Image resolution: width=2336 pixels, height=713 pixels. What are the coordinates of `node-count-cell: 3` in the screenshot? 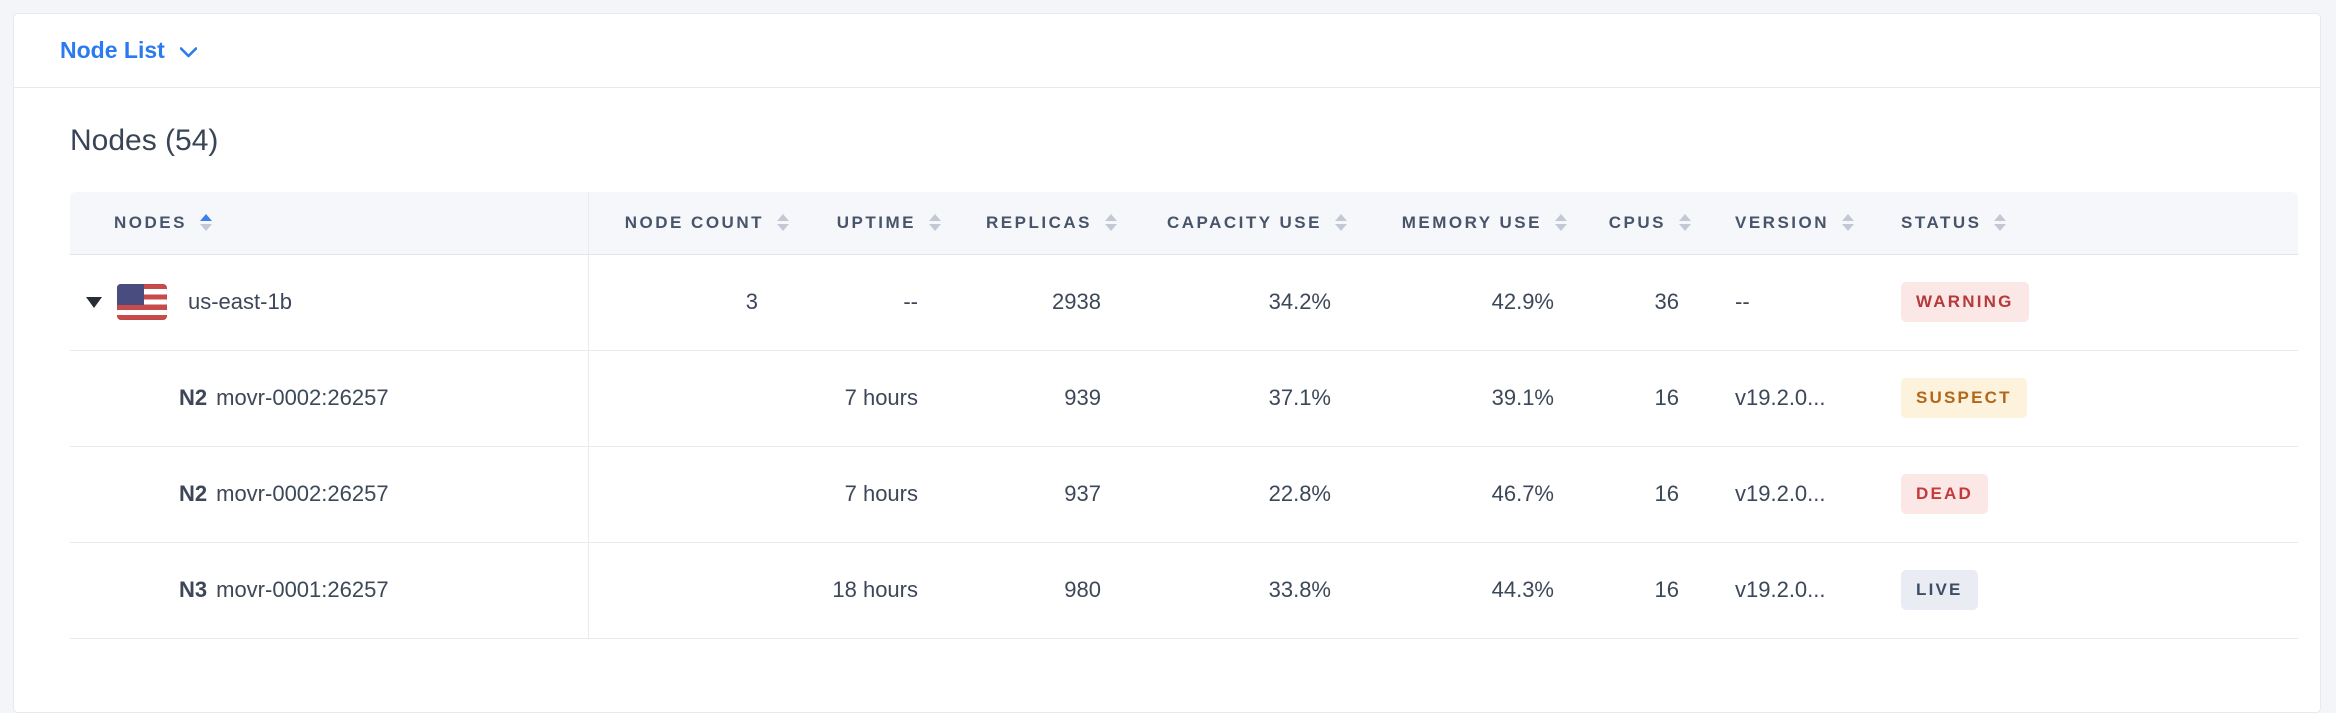 It's located at (694, 302).